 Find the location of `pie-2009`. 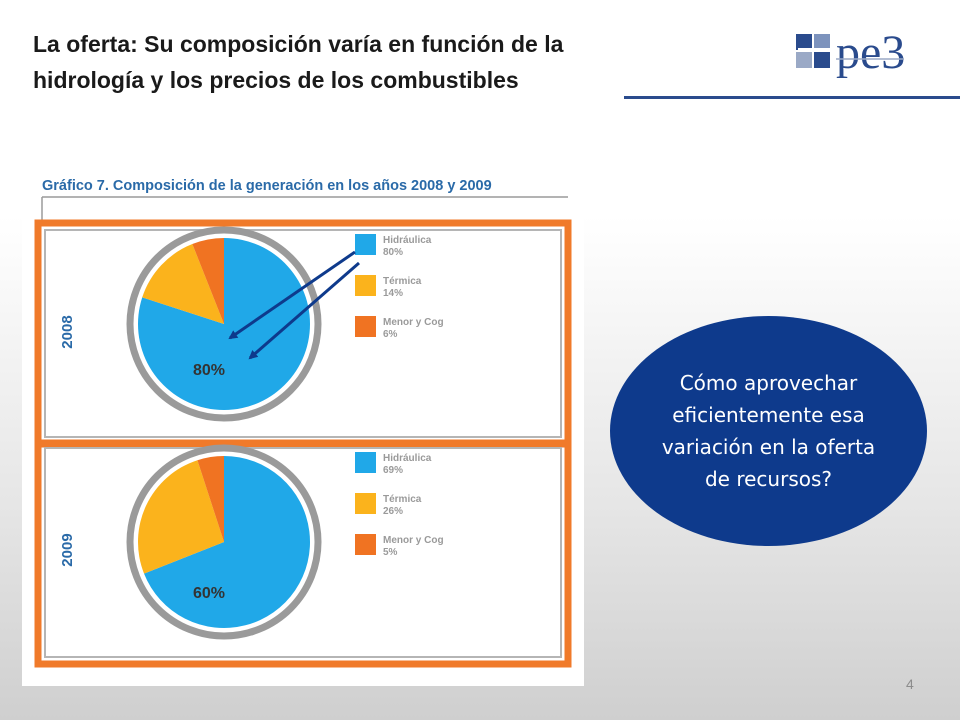

pie-2009 is located at coordinates (224, 542).